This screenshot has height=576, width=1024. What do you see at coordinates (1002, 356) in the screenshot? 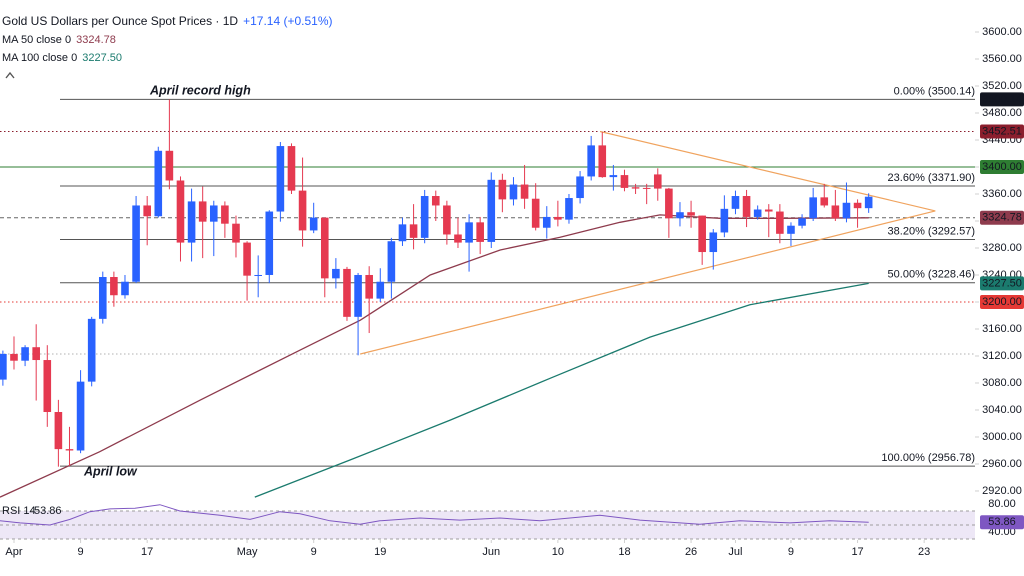
I see `y-tick-label: 3120.00` at bounding box center [1002, 356].